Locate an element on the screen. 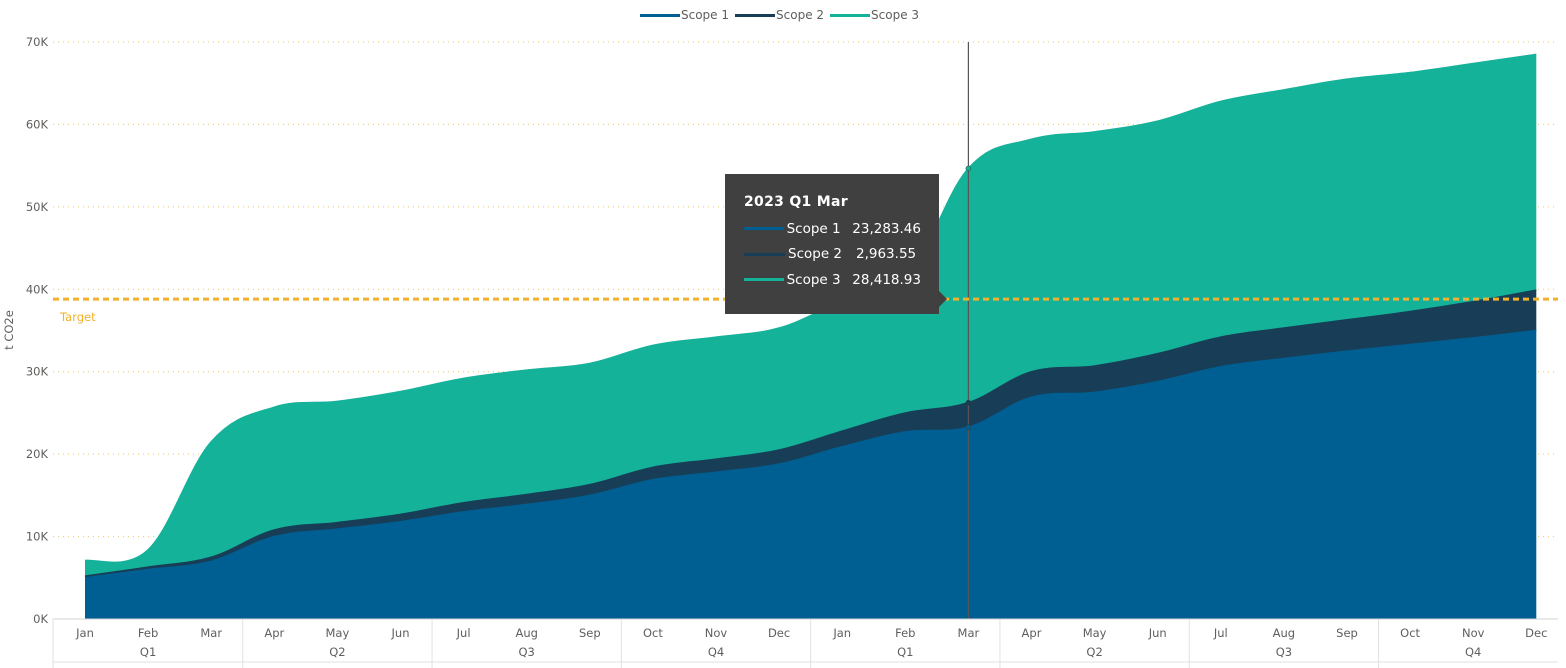  tooltip-title: 2023 Q1 Mar is located at coordinates (796, 202).